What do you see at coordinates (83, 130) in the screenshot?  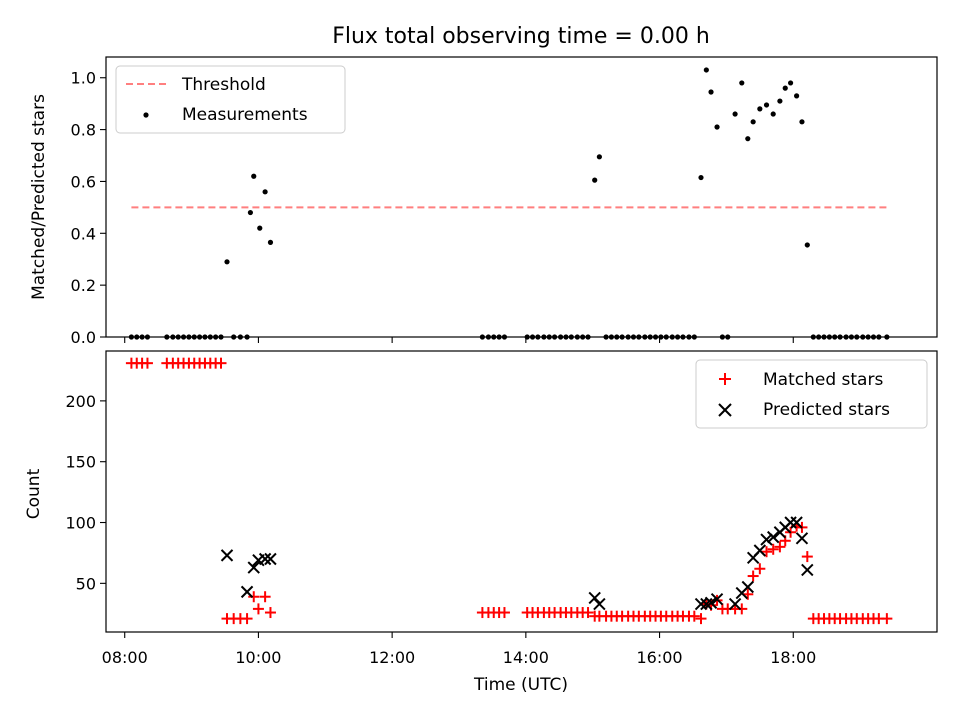 I see `top-y-tick-label: 0.8` at bounding box center [83, 130].